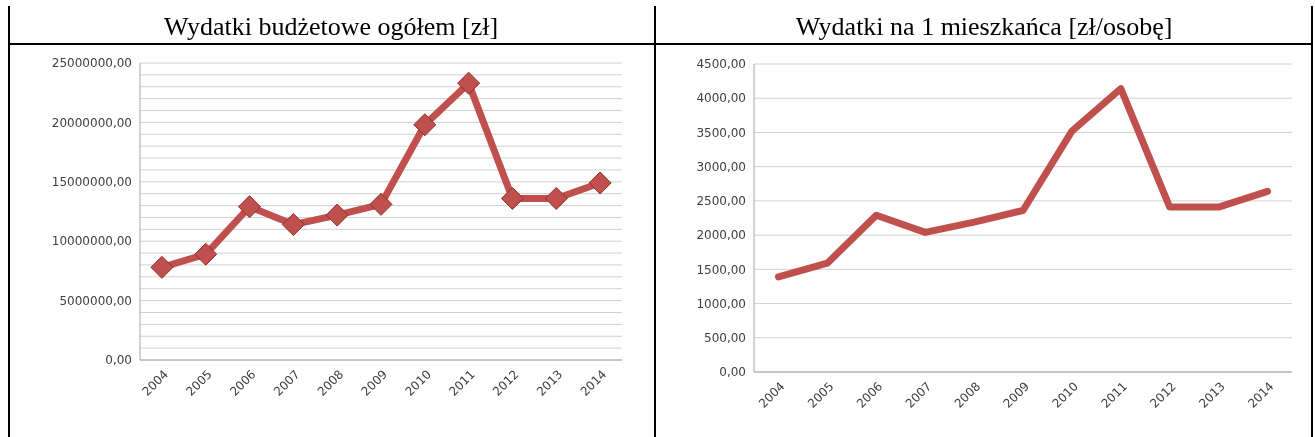  What do you see at coordinates (91, 182) in the screenshot?
I see `y-tick-label: 15000000,00` at bounding box center [91, 182].